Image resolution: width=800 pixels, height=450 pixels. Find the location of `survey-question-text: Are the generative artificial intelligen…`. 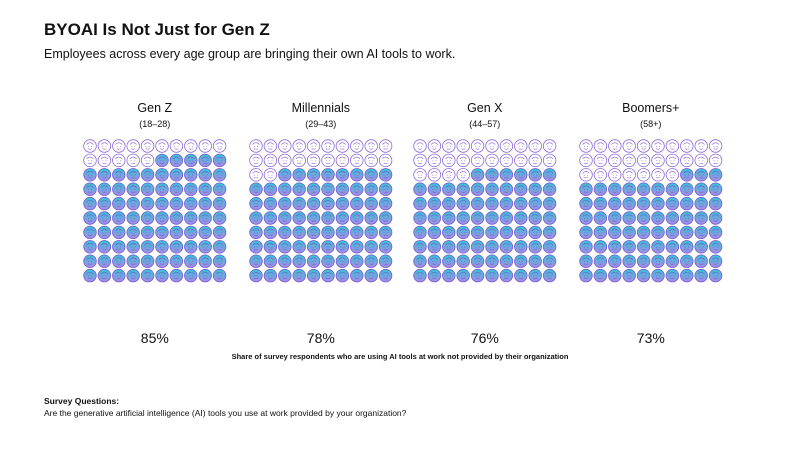

survey-question-text: Are the generative artificial intelligen… is located at coordinates (225, 413).